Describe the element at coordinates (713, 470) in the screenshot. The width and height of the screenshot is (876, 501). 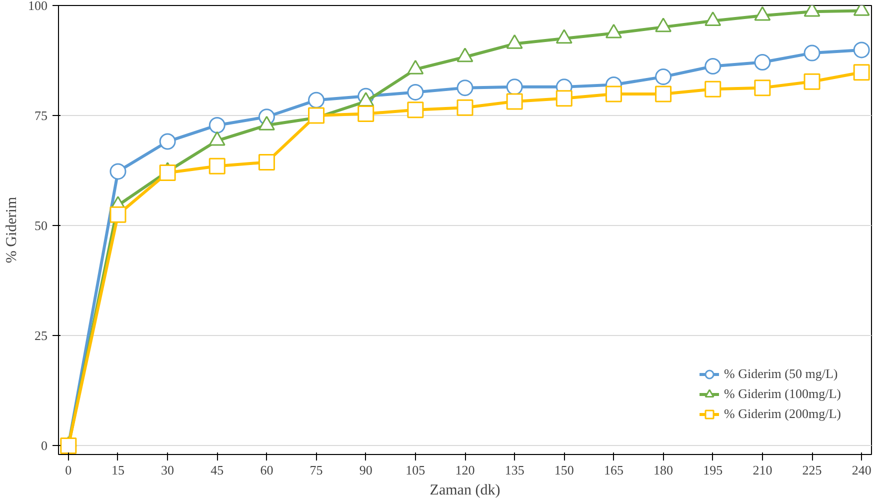
I see `x-tick-label: 195` at that location.